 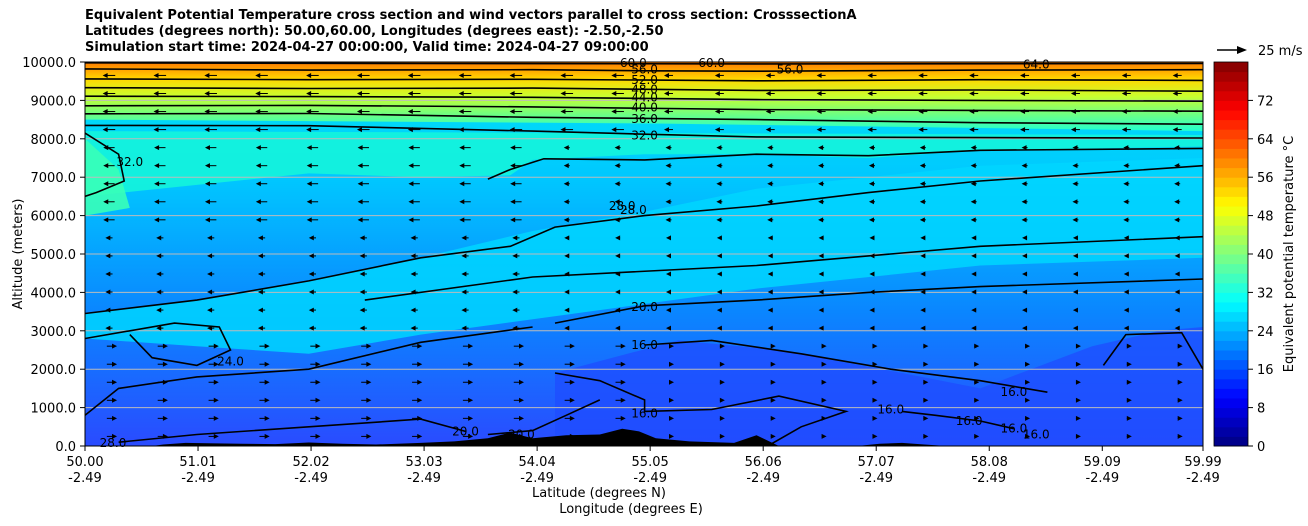 I want to click on y-tick-label: 5000.0, so click(x=54, y=255).